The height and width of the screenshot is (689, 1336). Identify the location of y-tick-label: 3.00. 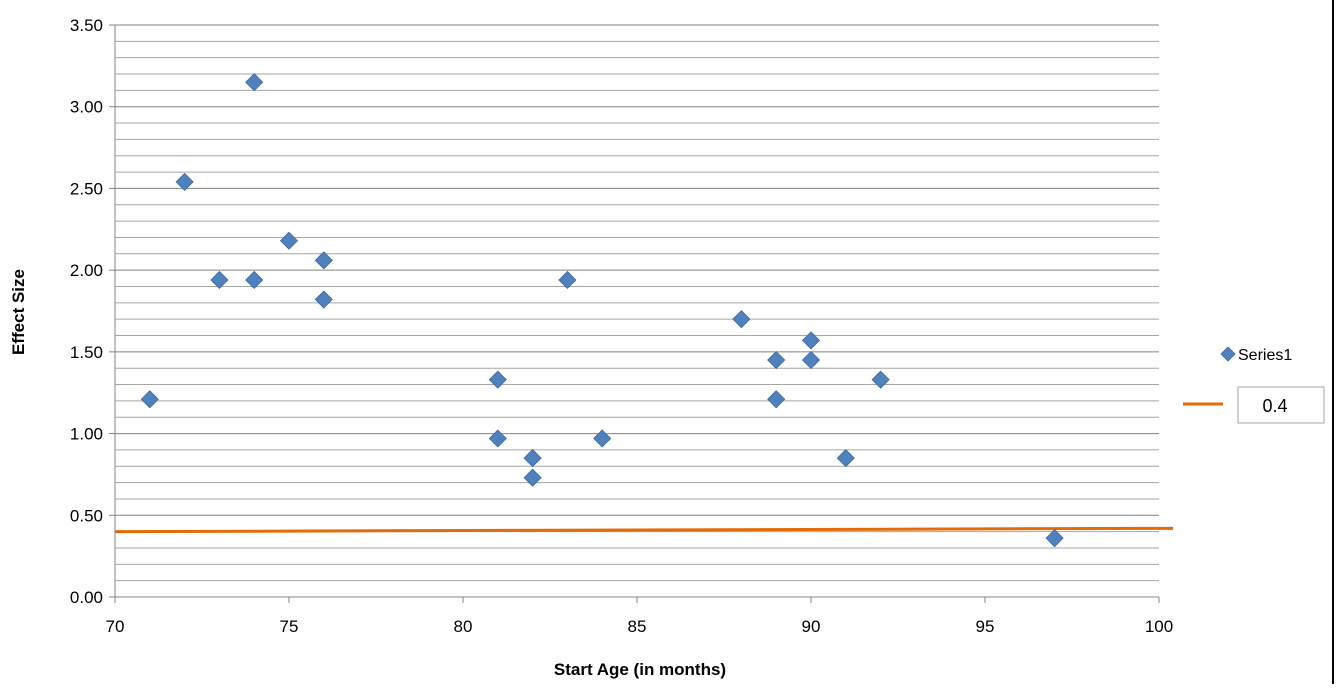
(86, 107).